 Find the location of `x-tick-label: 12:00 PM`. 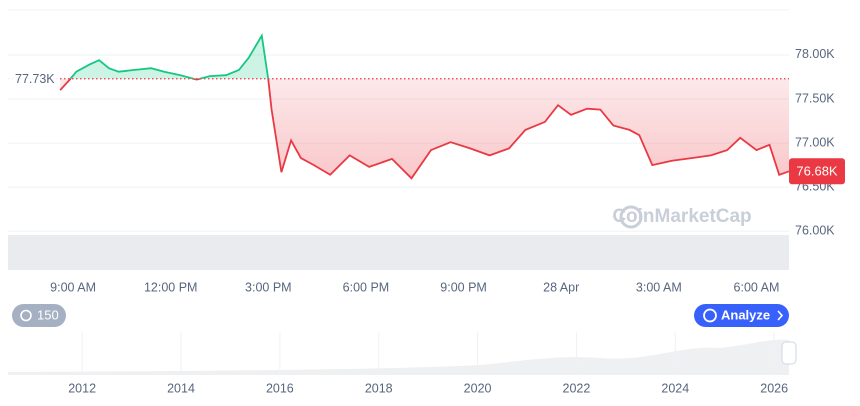

x-tick-label: 12:00 PM is located at coordinates (171, 287).